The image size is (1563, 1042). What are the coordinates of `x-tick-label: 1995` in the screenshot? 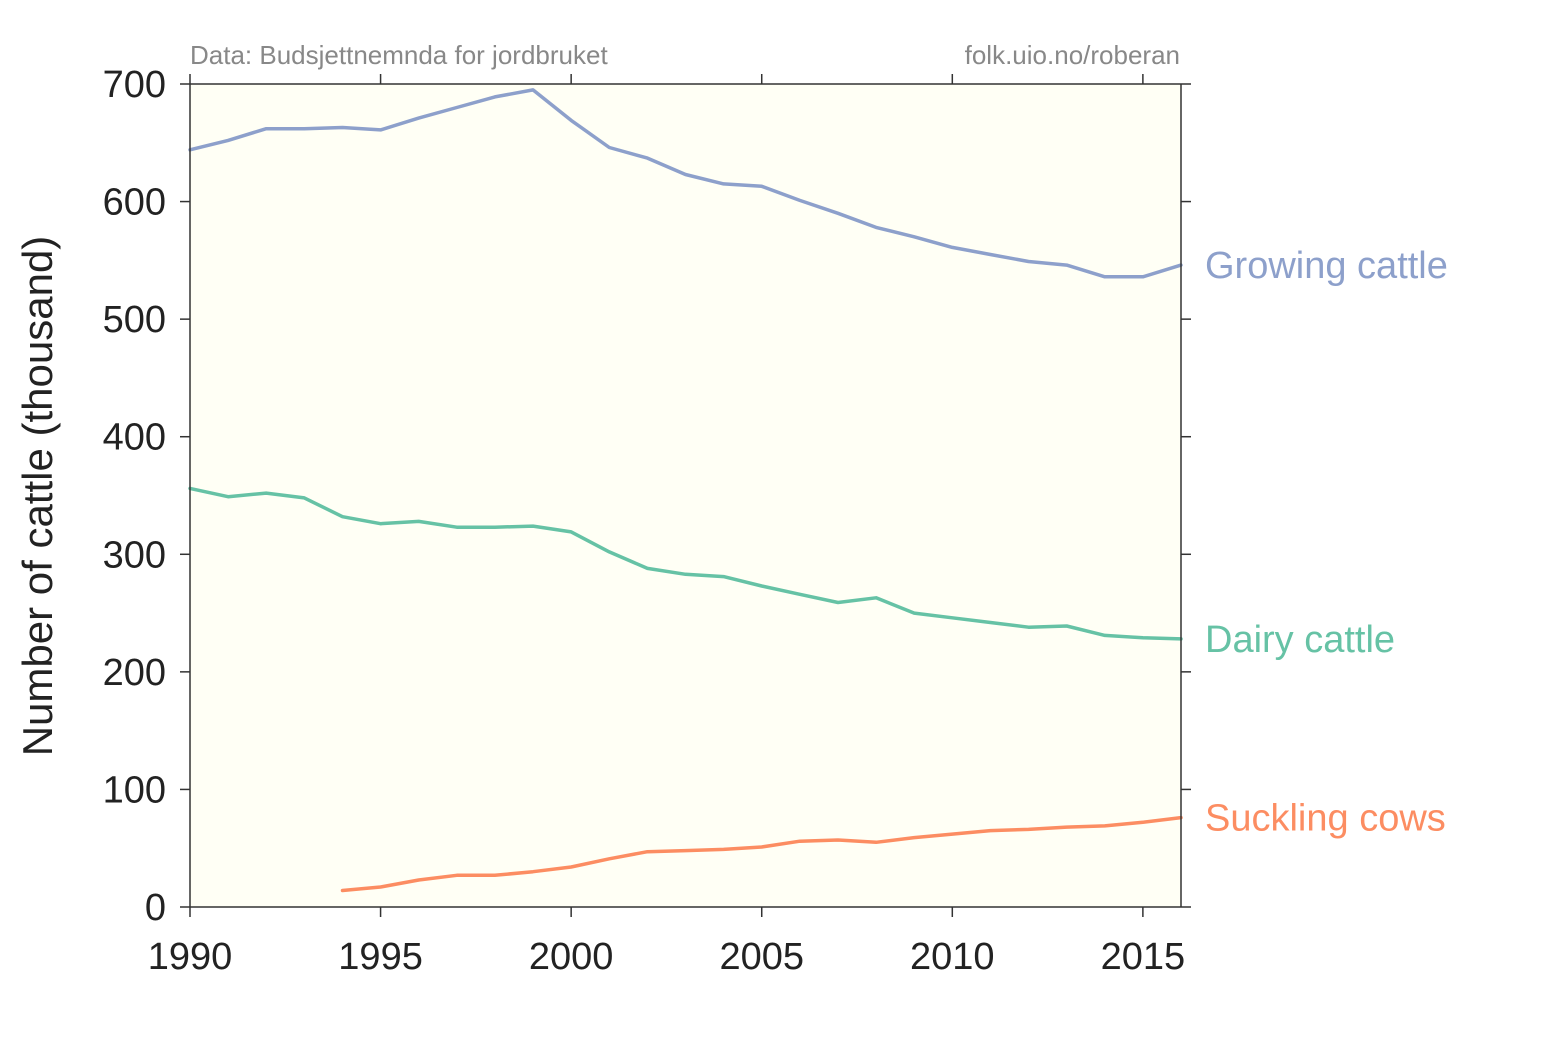 It's located at (380, 957).